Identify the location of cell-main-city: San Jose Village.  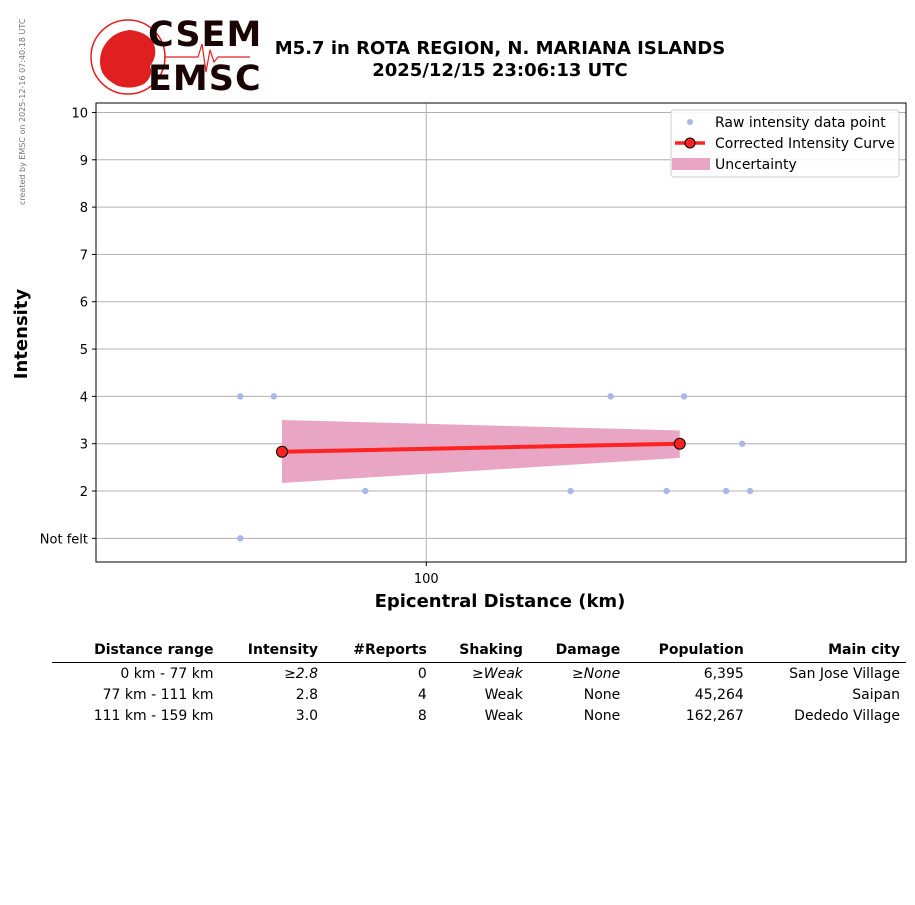
(844, 674).